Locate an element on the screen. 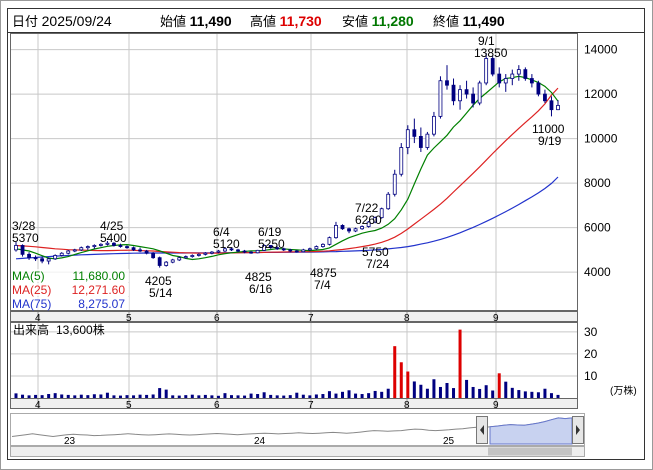 The image size is (653, 470). range-navigator: 23 24 25 is located at coordinates (297, 435).